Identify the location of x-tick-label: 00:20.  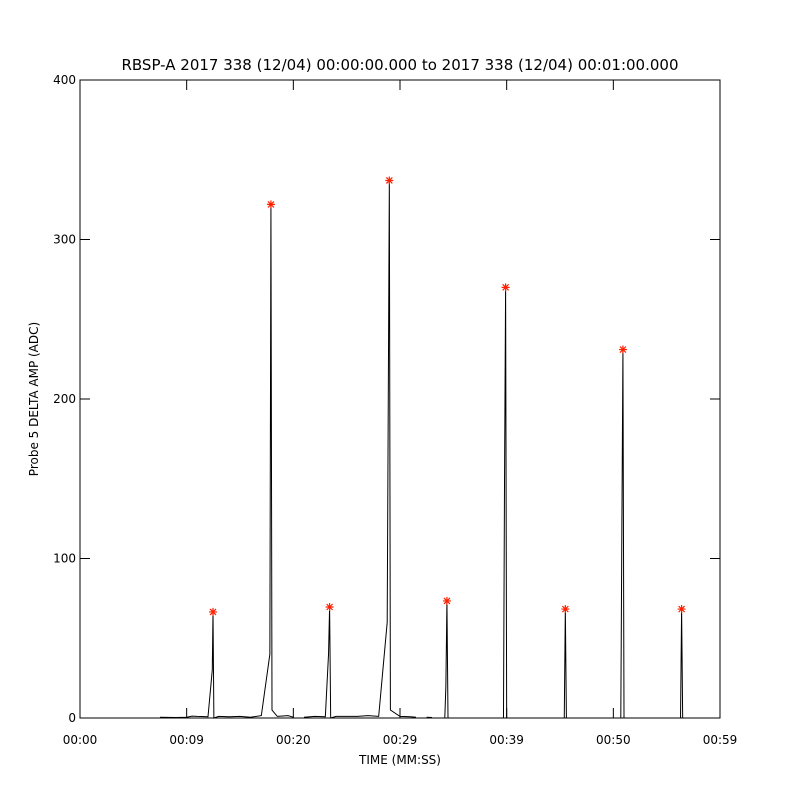
(293, 740).